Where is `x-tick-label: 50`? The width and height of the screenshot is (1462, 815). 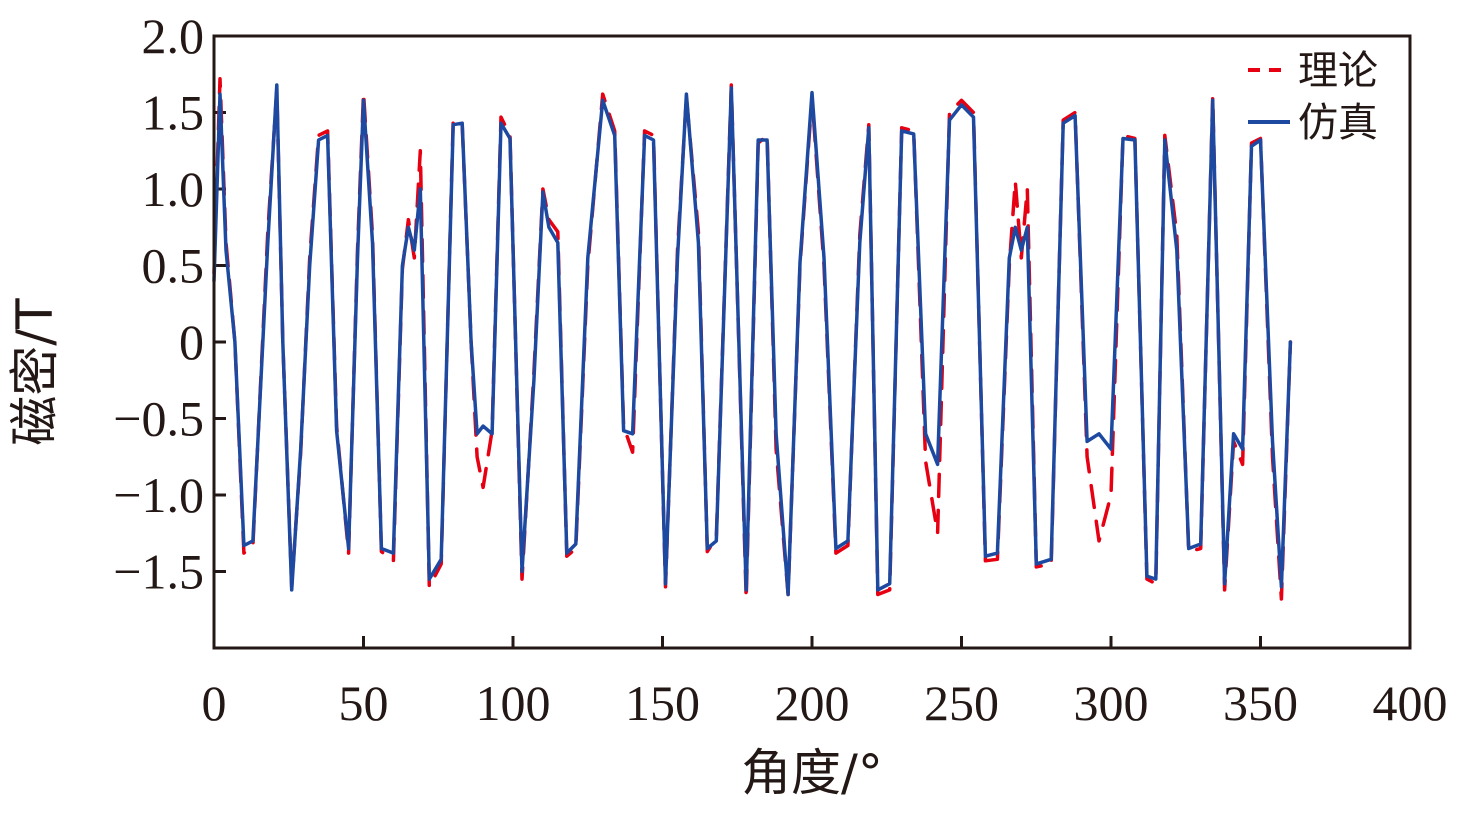 x-tick-label: 50 is located at coordinates (364, 703).